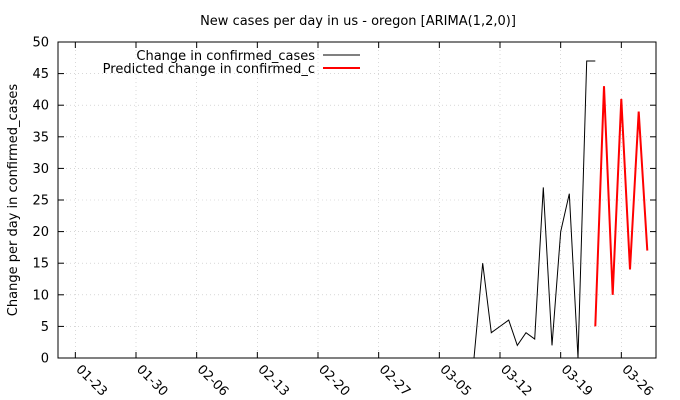 This screenshot has height=400, width=680. I want to click on y-axis-label: Change per day in confirmed_cases, so click(13, 200).